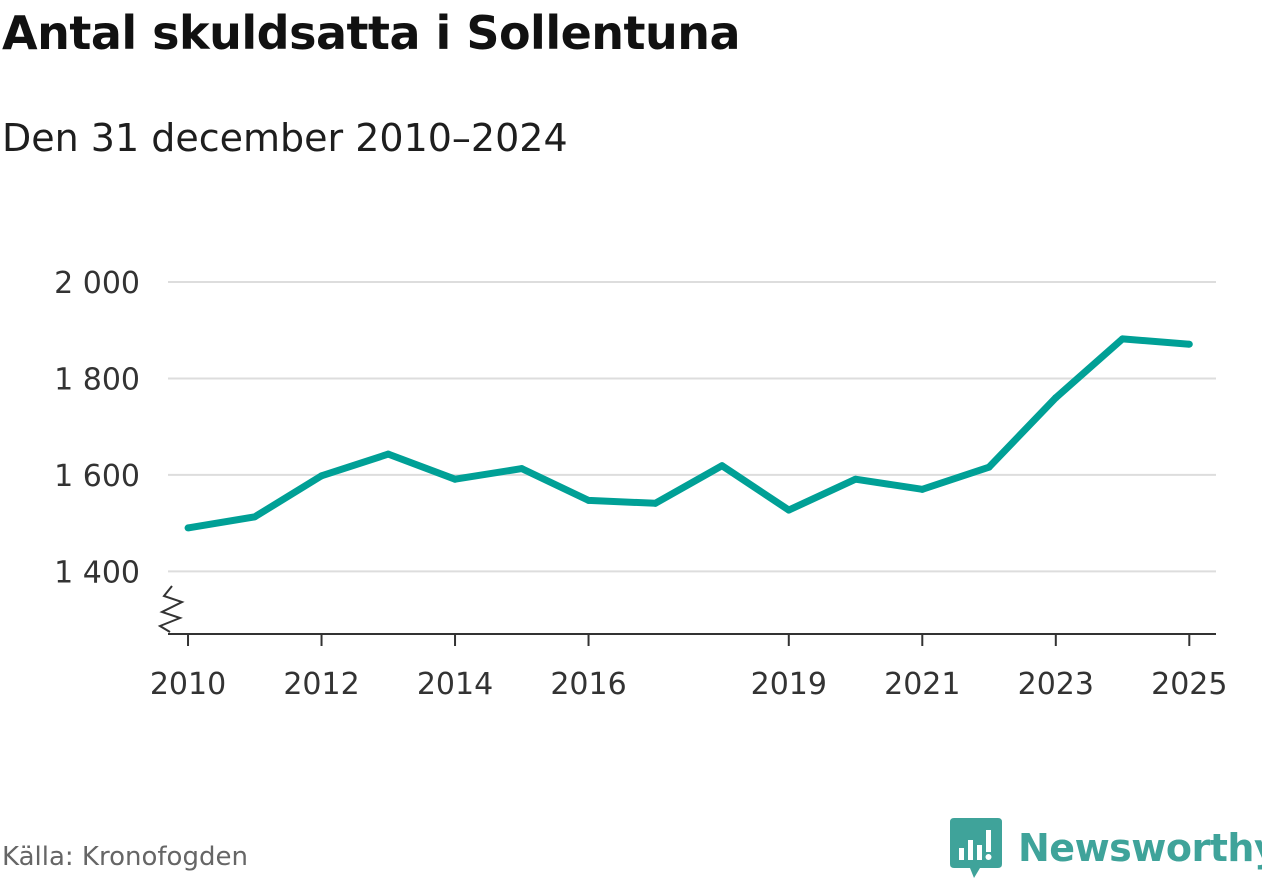 The width and height of the screenshot is (1262, 879). I want to click on x-tick-label: 2014, so click(455, 684).